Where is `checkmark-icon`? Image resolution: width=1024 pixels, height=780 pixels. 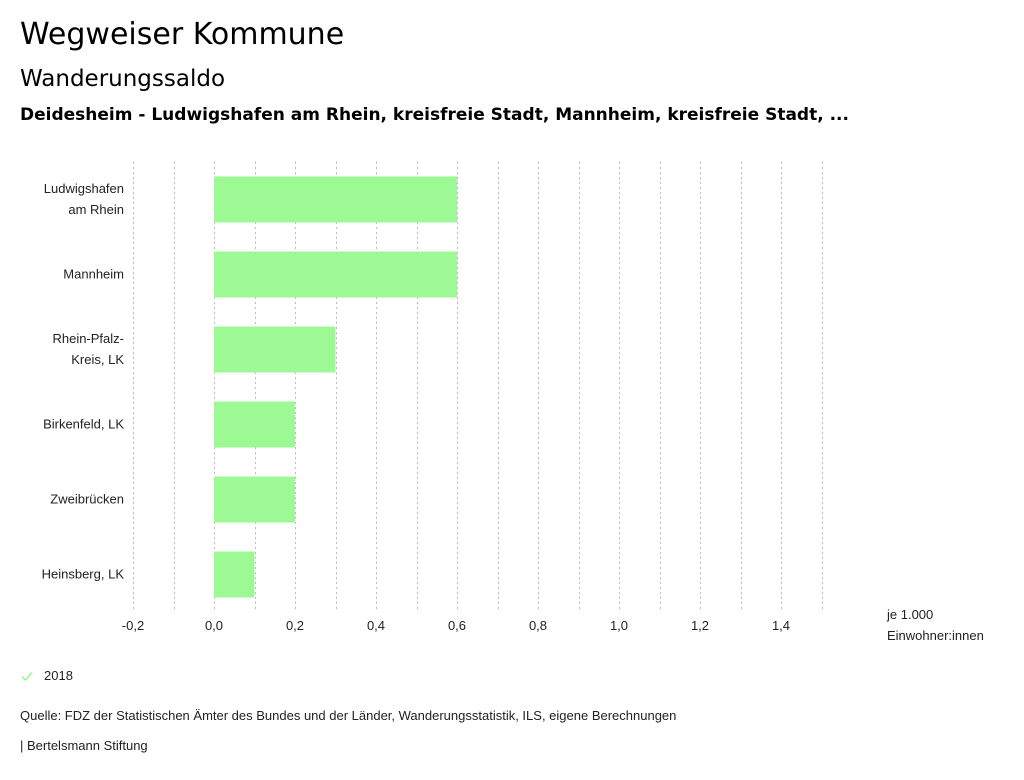
checkmark-icon is located at coordinates (27, 676).